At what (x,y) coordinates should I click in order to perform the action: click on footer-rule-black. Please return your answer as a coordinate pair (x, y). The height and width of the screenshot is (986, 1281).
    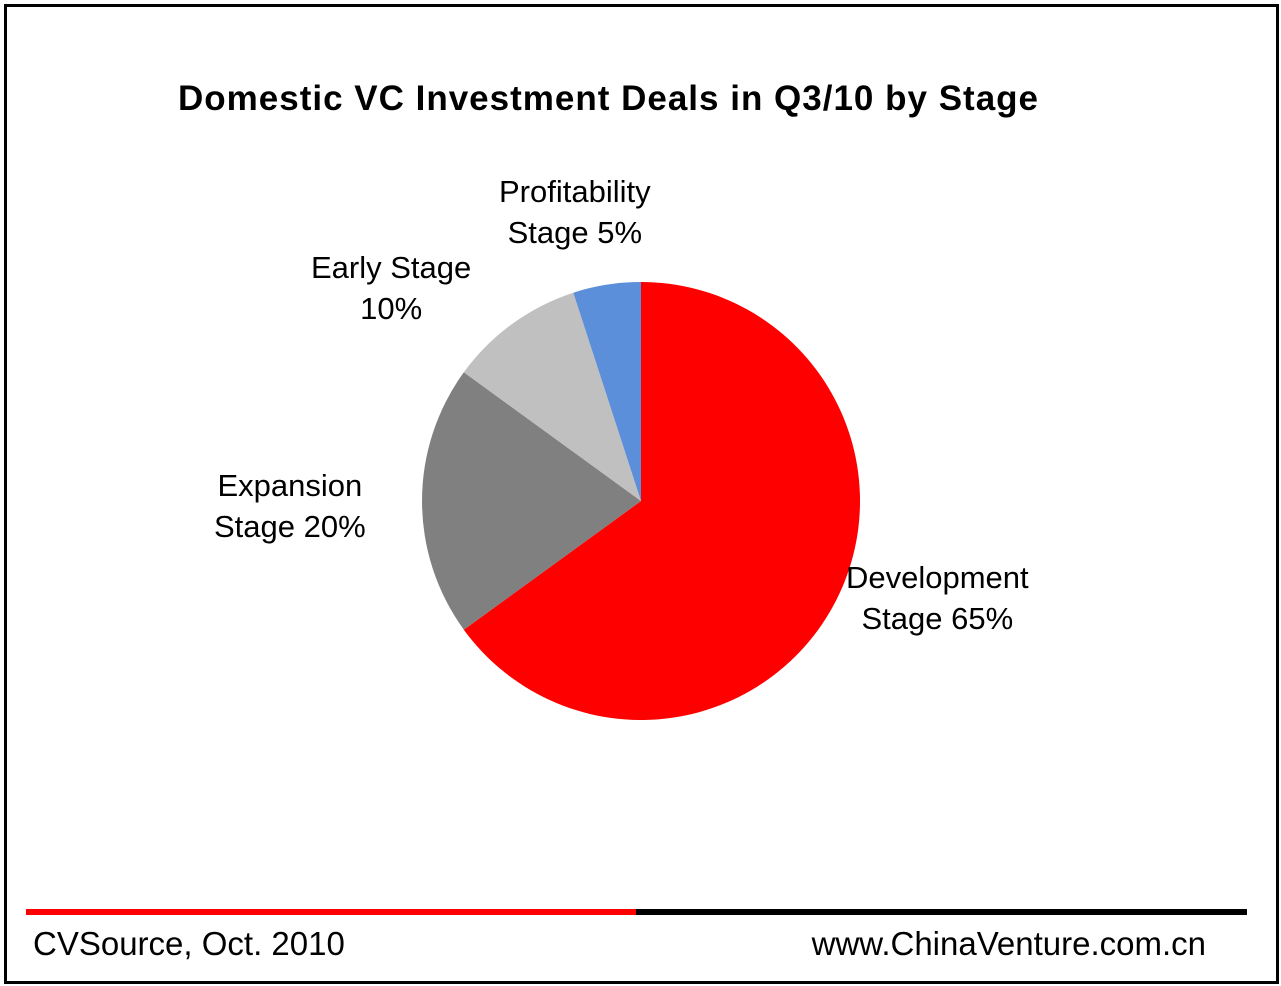
    Looking at the image, I should click on (941, 912).